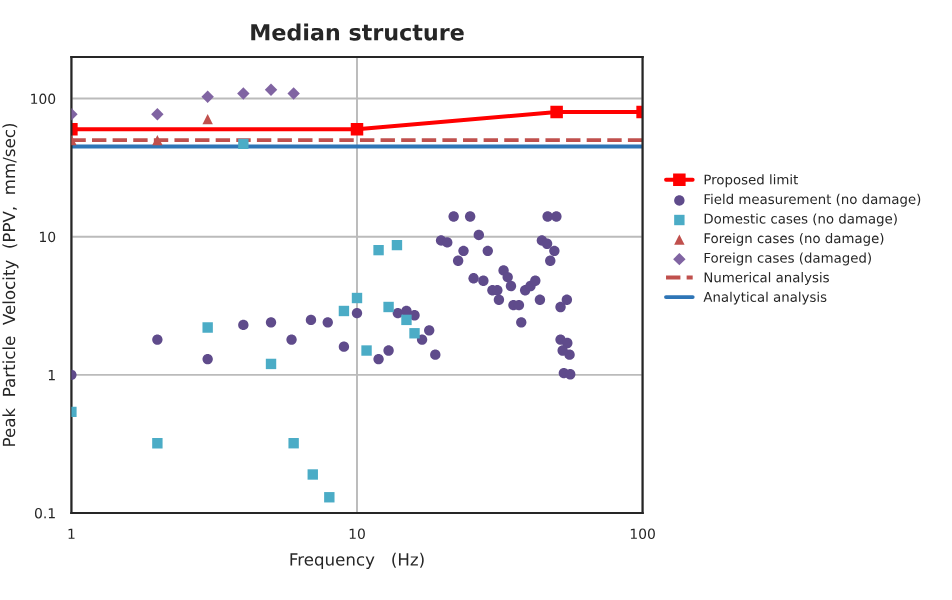 This screenshot has height=600, width=952. What do you see at coordinates (357, 560) in the screenshot?
I see `x-axis-title: Frequency (Hz)` at bounding box center [357, 560].